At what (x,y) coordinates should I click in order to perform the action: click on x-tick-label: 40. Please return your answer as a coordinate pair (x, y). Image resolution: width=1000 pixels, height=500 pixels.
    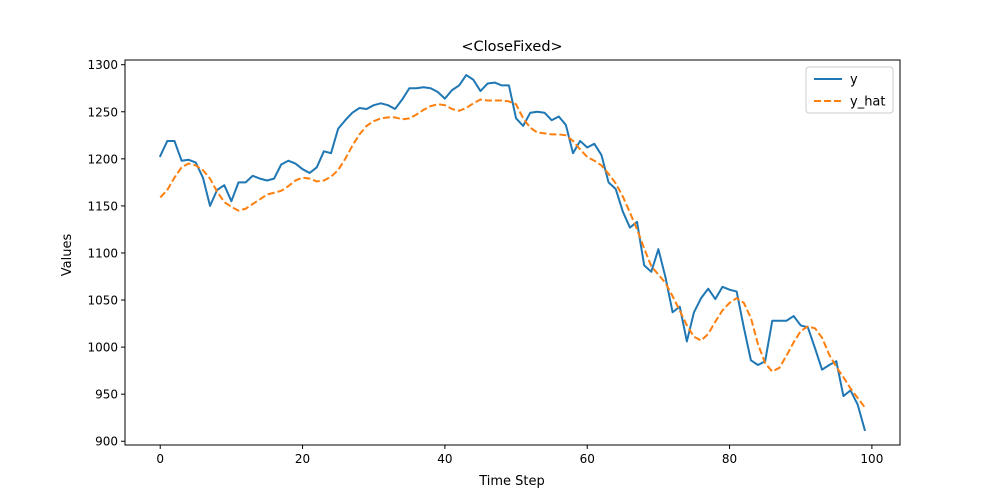
    Looking at the image, I should click on (444, 459).